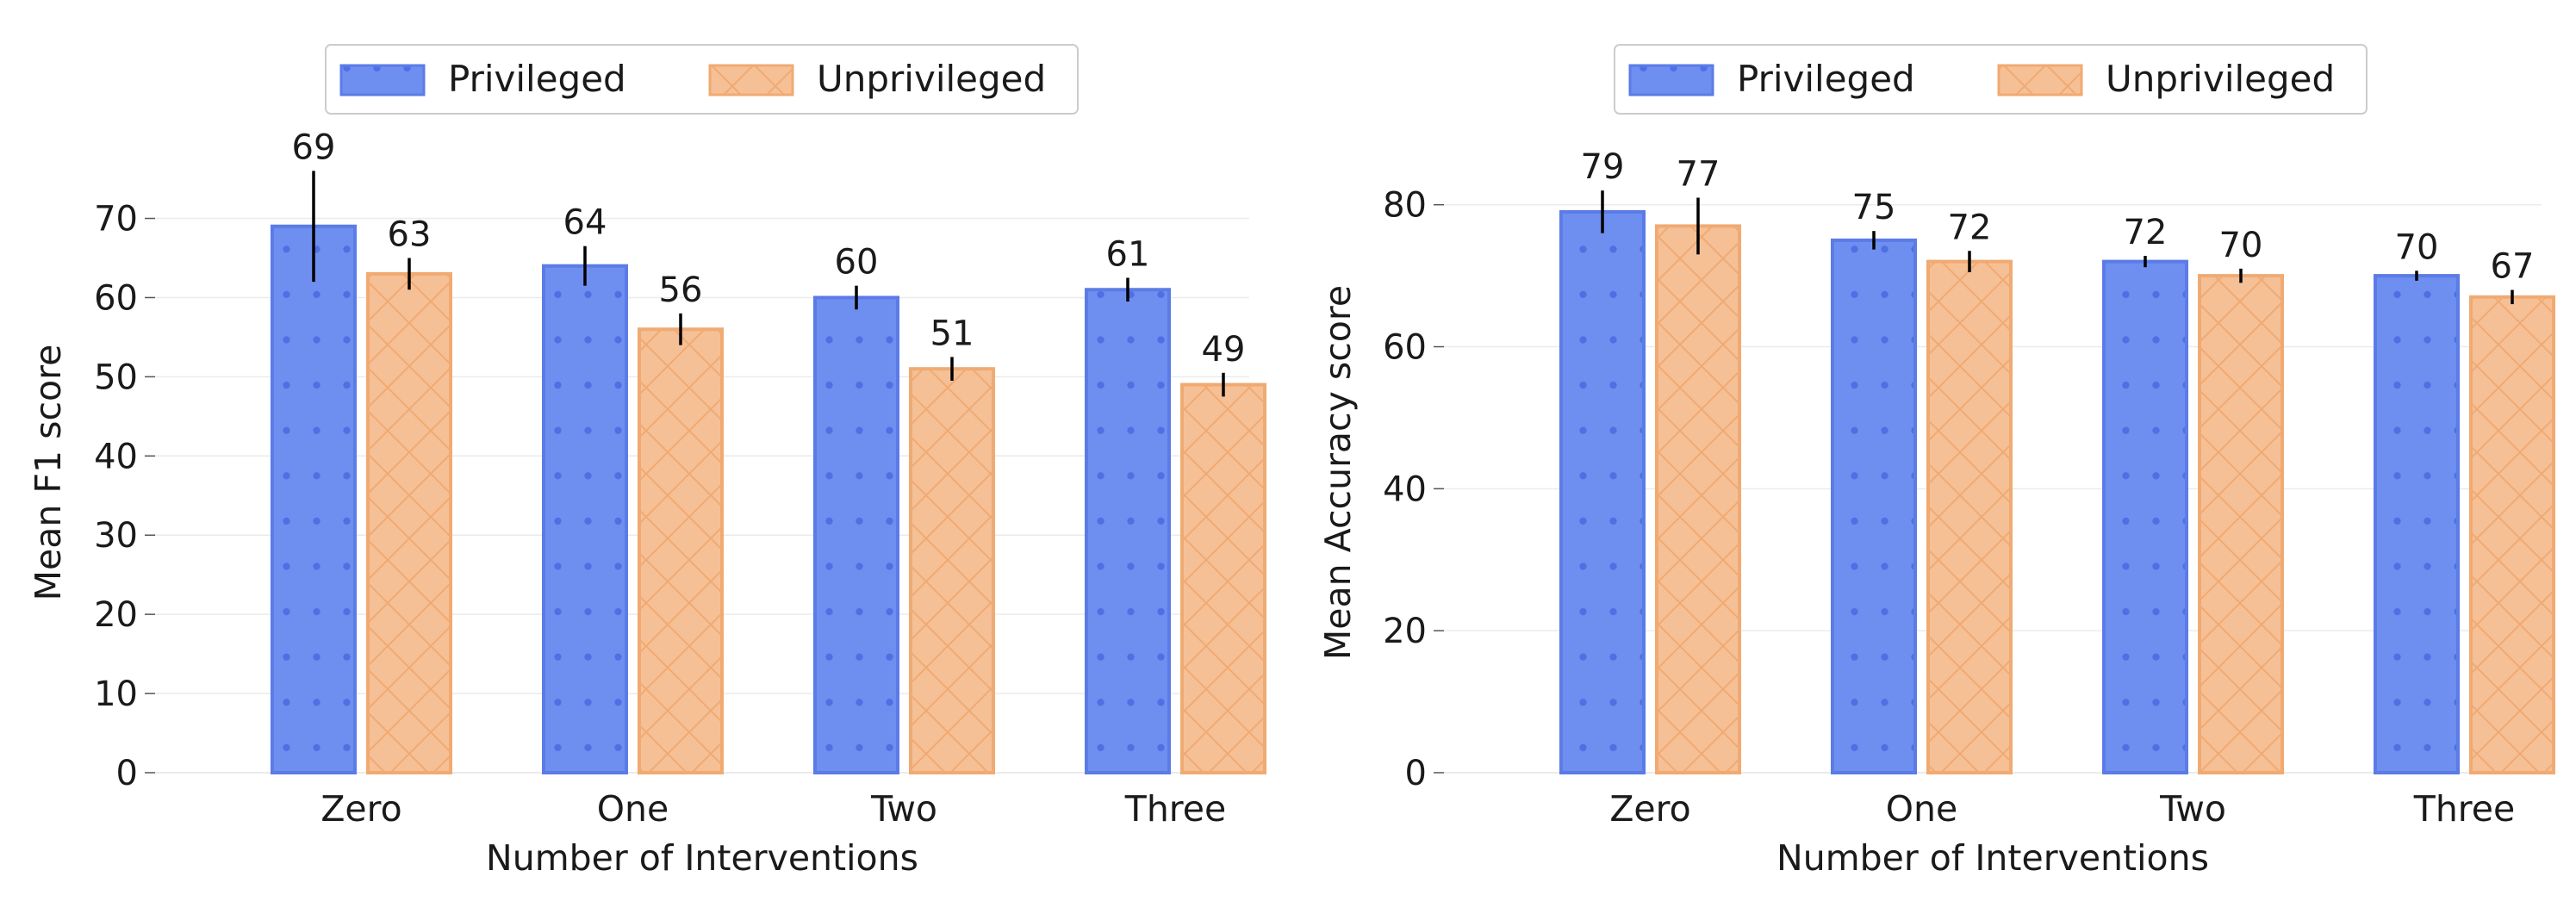  Describe the element at coordinates (1874, 207) in the screenshot. I see `data-label: 75` at that location.